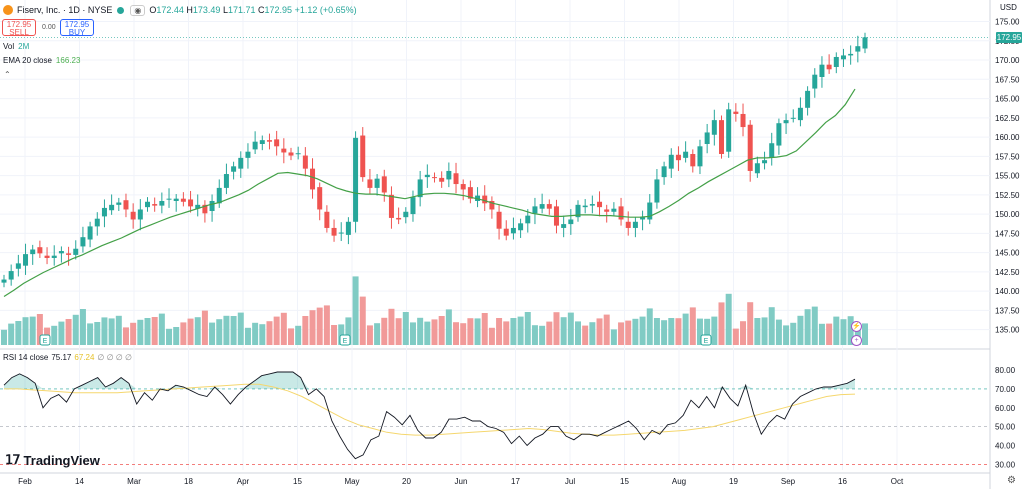  What do you see at coordinates (42, 60) in the screenshot?
I see `ema-legend: EMA 20 close 166.23` at bounding box center [42, 60].